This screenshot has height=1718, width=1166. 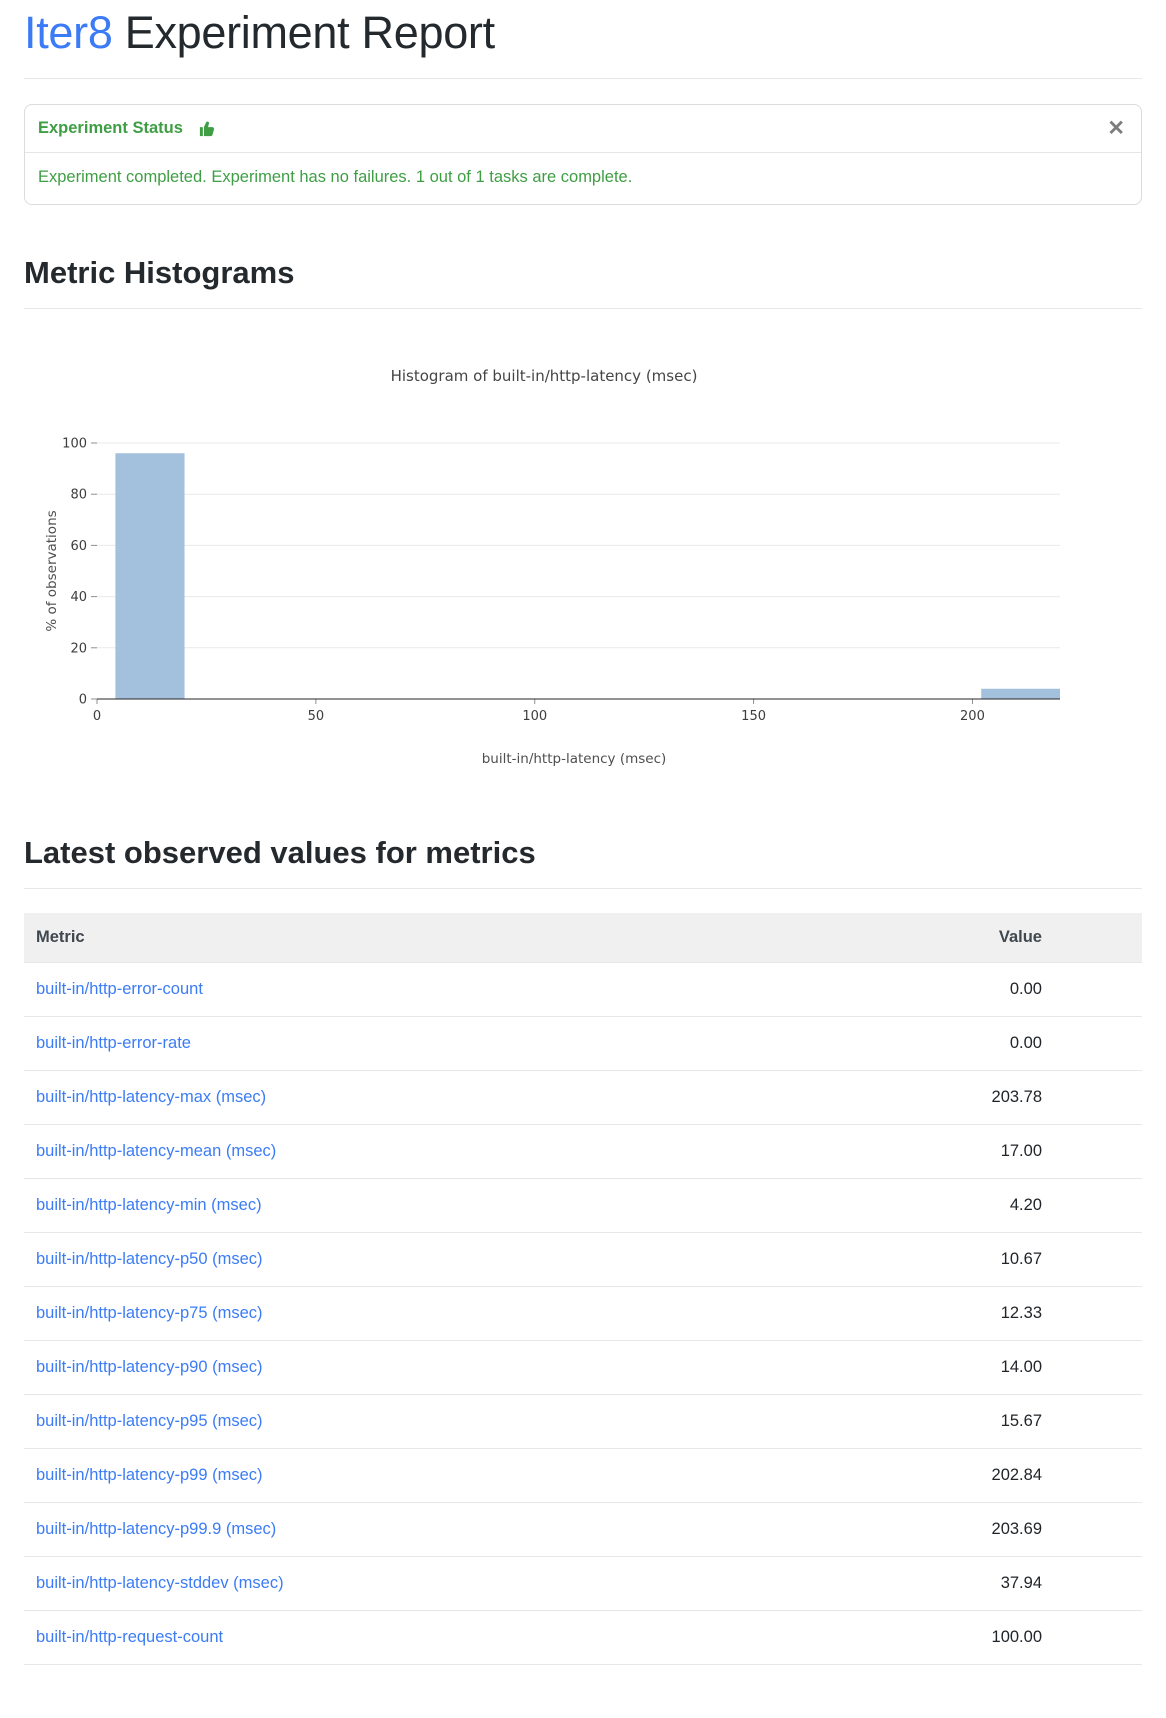 What do you see at coordinates (374, 989) in the screenshot?
I see `metric-cell: built-in/http-error-count` at bounding box center [374, 989].